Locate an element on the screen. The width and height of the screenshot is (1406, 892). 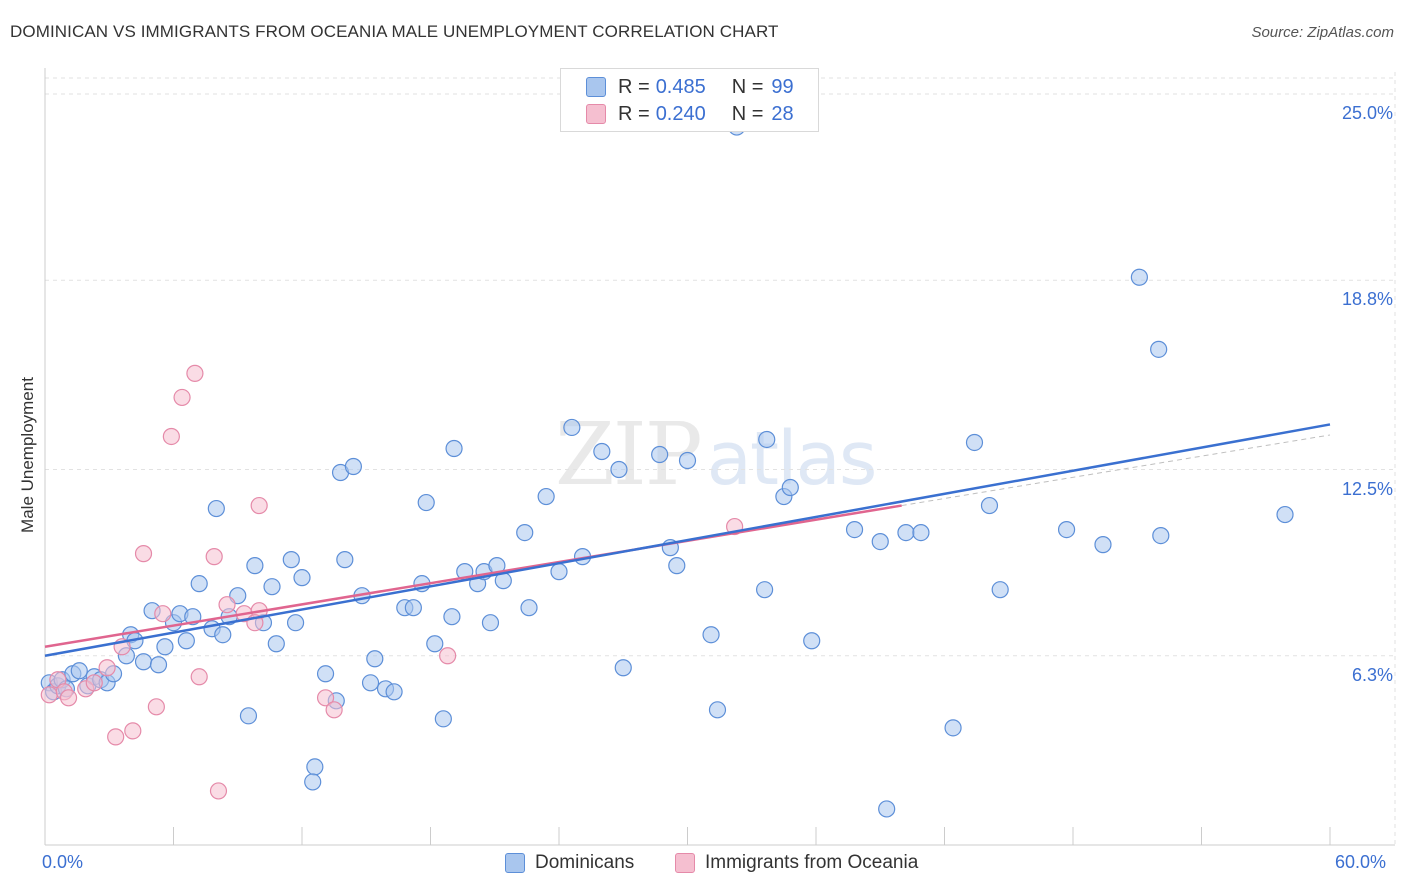
y-tick-label: 25.0% is located at coordinates (1367, 113).